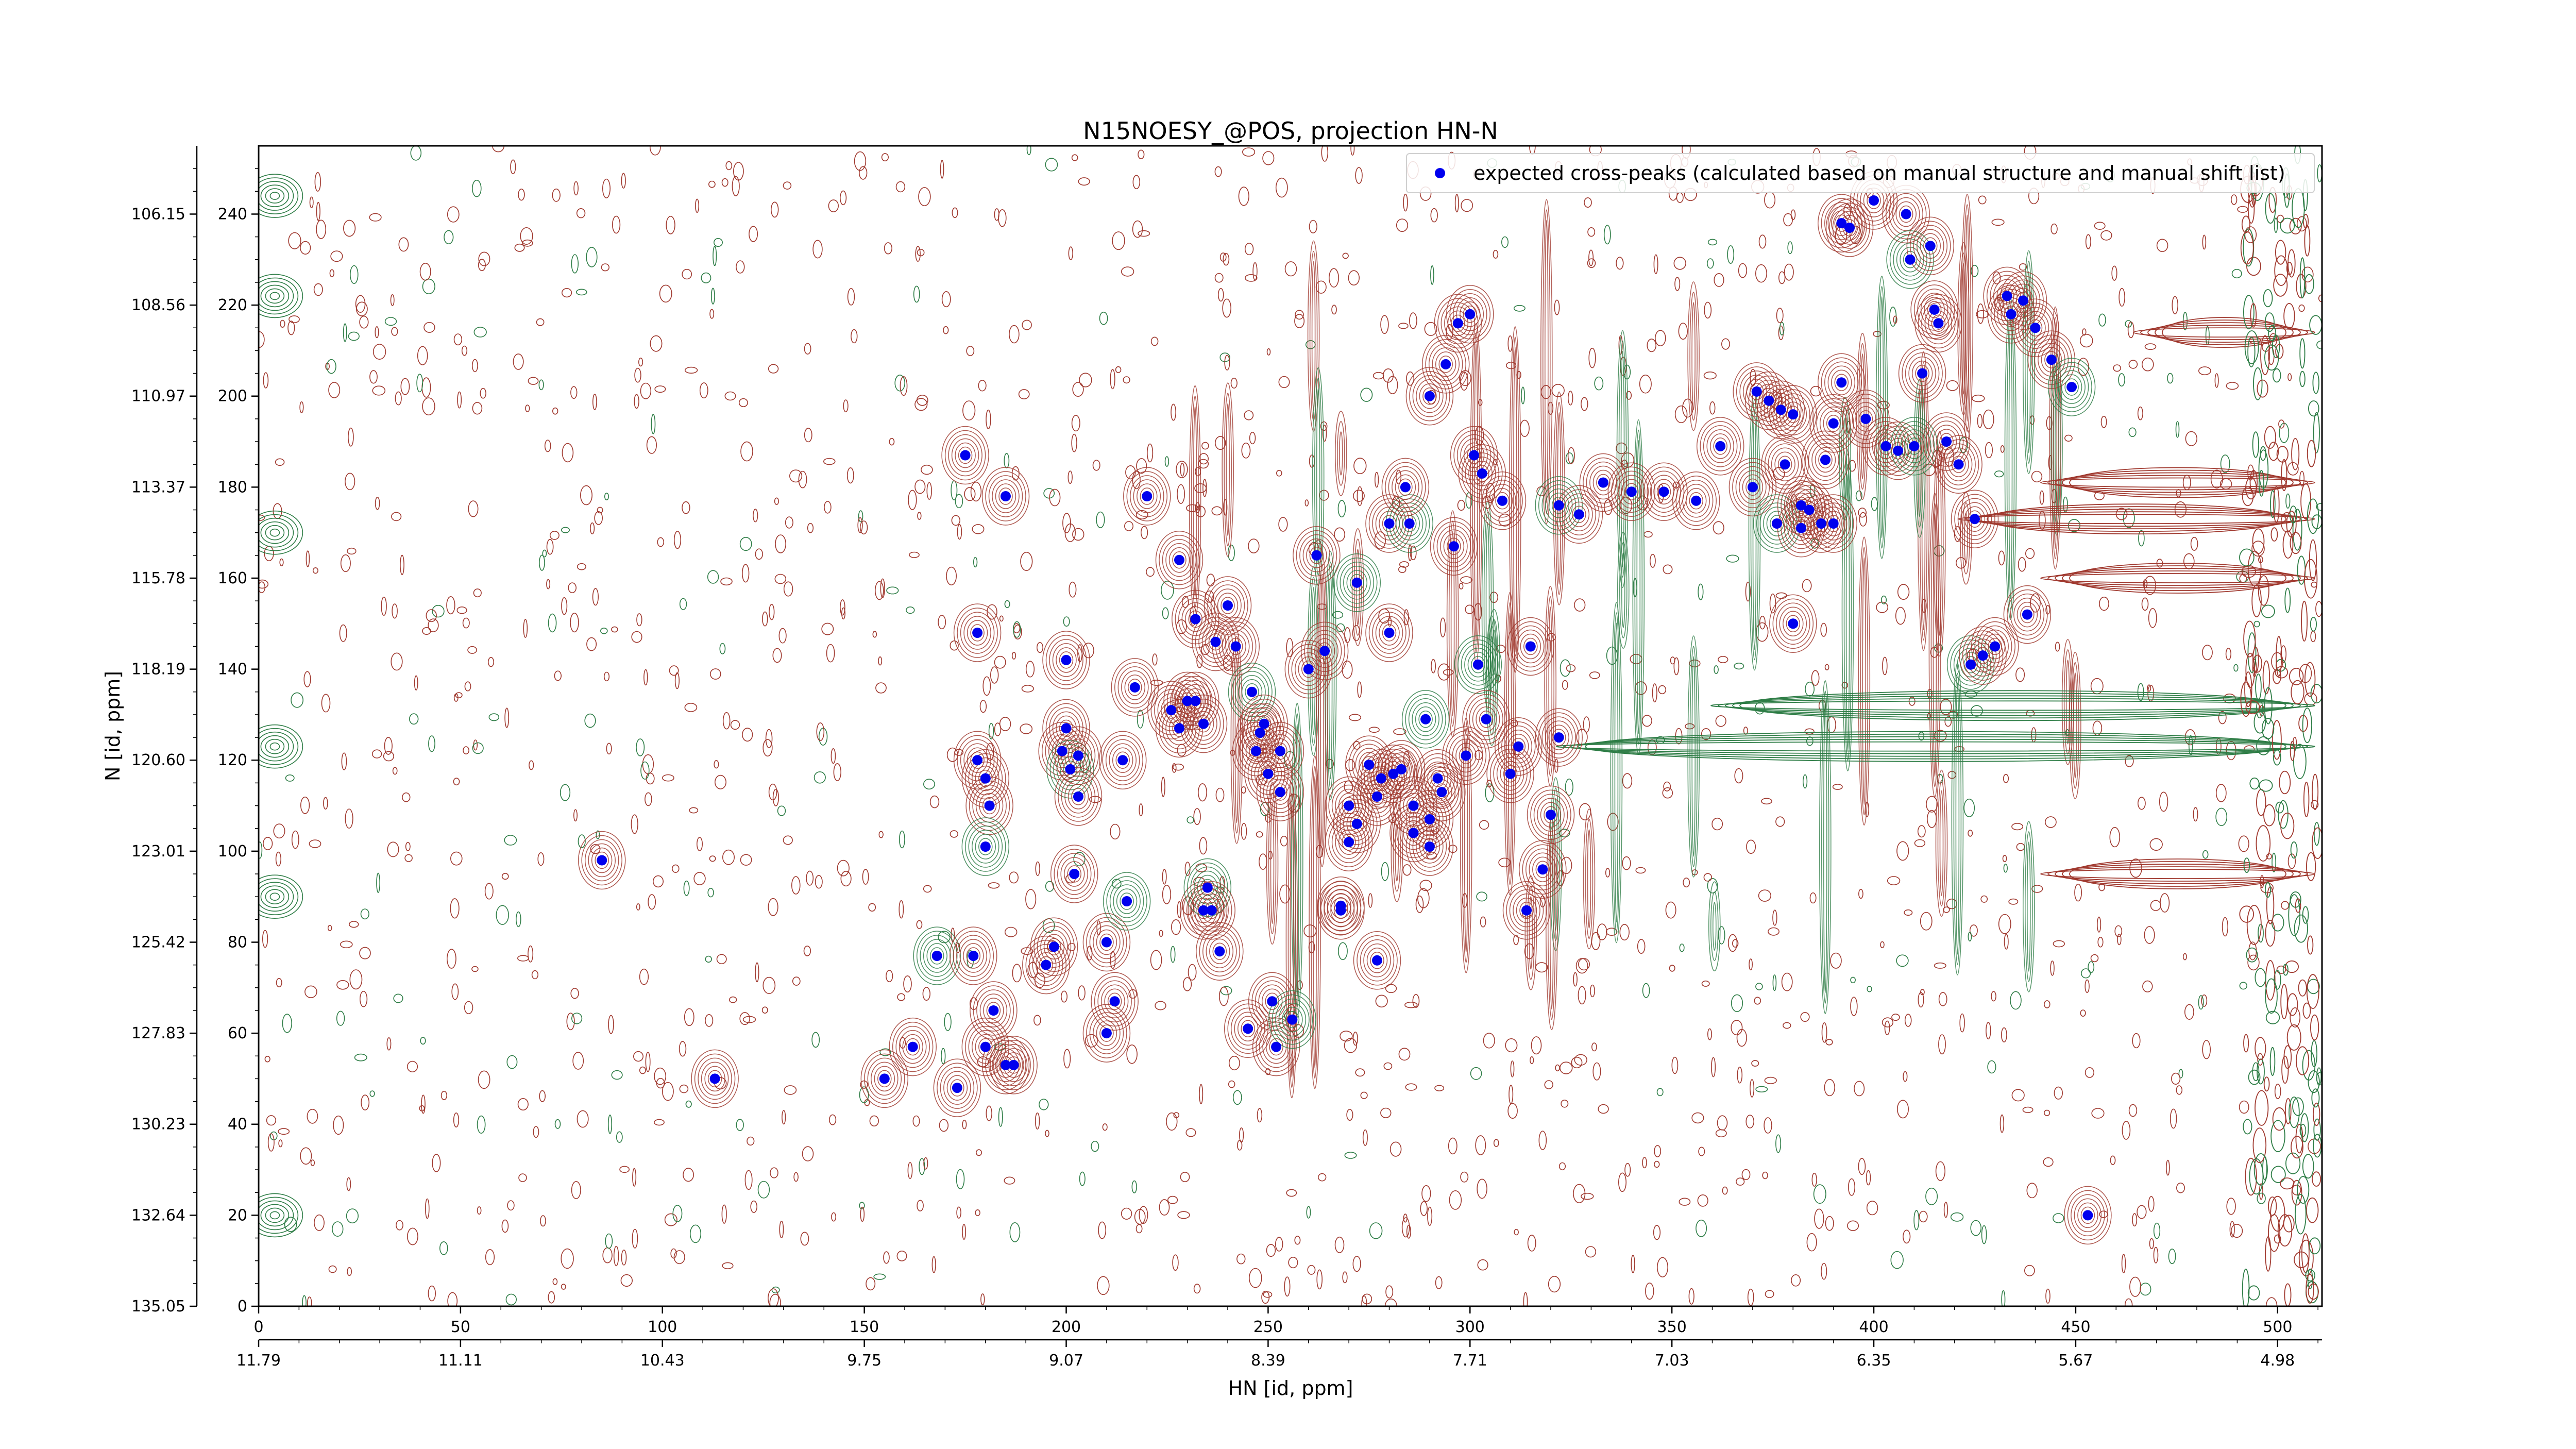 The height and width of the screenshot is (1449, 2576). Describe the element at coordinates (1285, 1321) in the screenshot. I see `x-axis-index: 0 50 100 150 200 250 300 350 400 450 500` at that location.